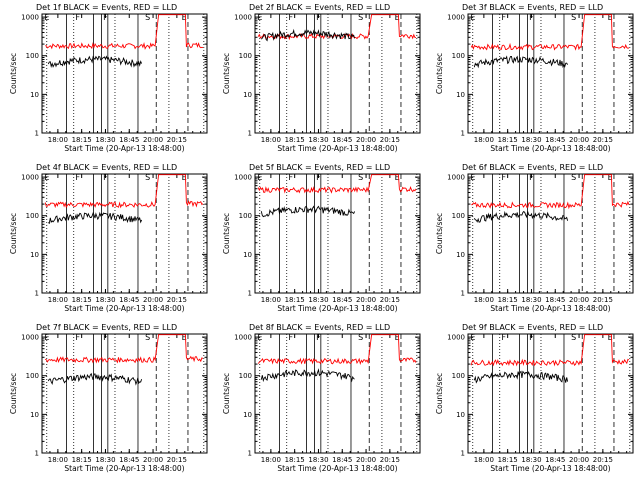  What do you see at coordinates (319, 167) in the screenshot?
I see `panel-title: Det 5f BLACK = Events, RED = LLD` at bounding box center [319, 167].